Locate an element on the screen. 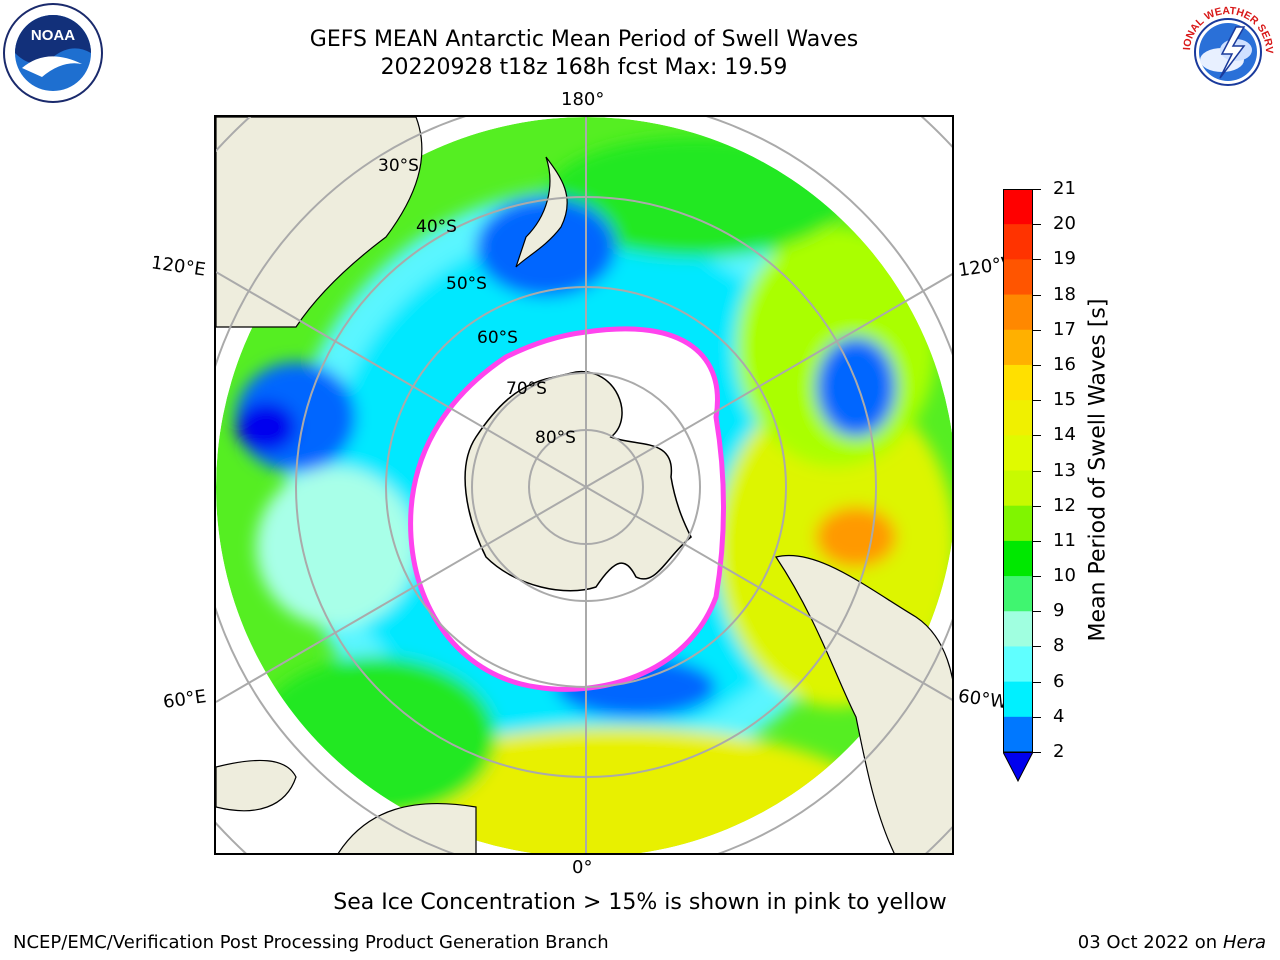 The image size is (1280, 960). colorbar-tick-label: 15 is located at coordinates (1064, 400).